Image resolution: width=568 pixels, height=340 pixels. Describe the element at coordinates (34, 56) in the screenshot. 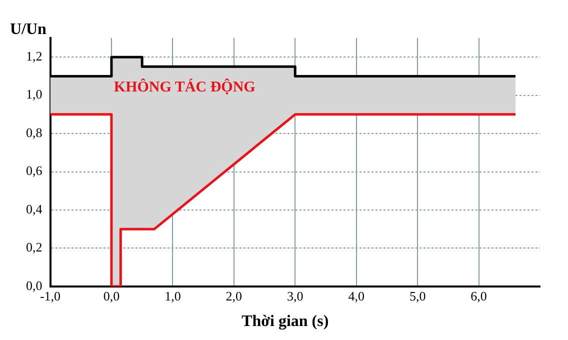

I see `y-tick-label: 1,2` at that location.